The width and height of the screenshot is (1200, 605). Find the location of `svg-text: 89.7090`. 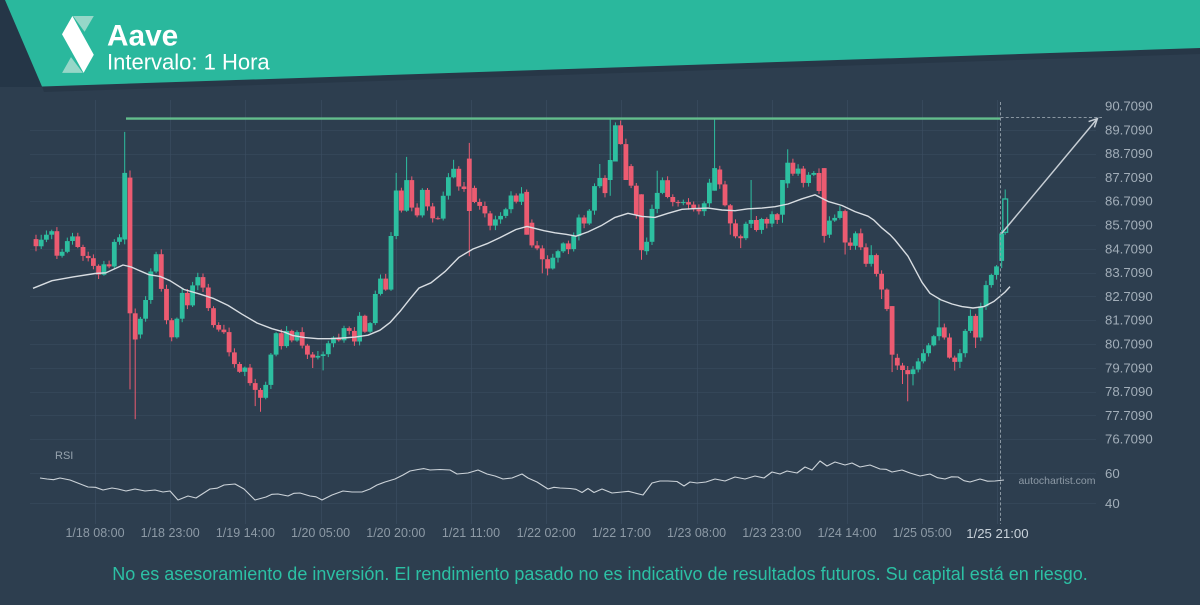

svg-text: 89.7090 is located at coordinates (1129, 129).